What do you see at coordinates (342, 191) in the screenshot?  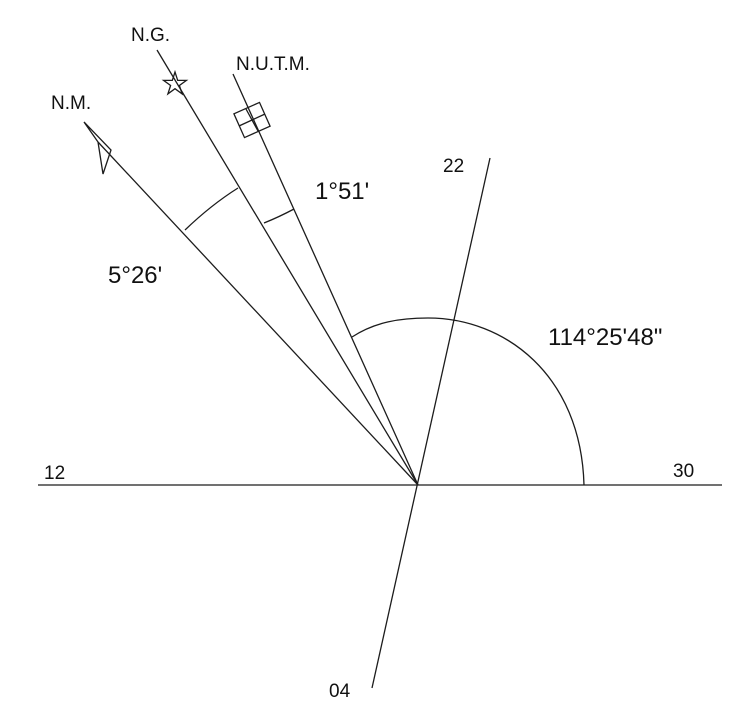 I see `label-grid-convergence: 1°51'` at bounding box center [342, 191].